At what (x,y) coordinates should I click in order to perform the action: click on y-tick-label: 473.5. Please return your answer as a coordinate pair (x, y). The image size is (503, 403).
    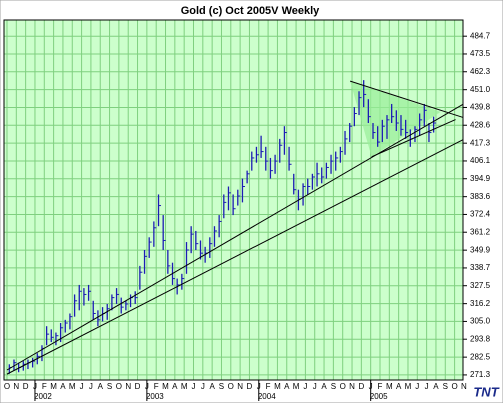
    Looking at the image, I should click on (480, 53).